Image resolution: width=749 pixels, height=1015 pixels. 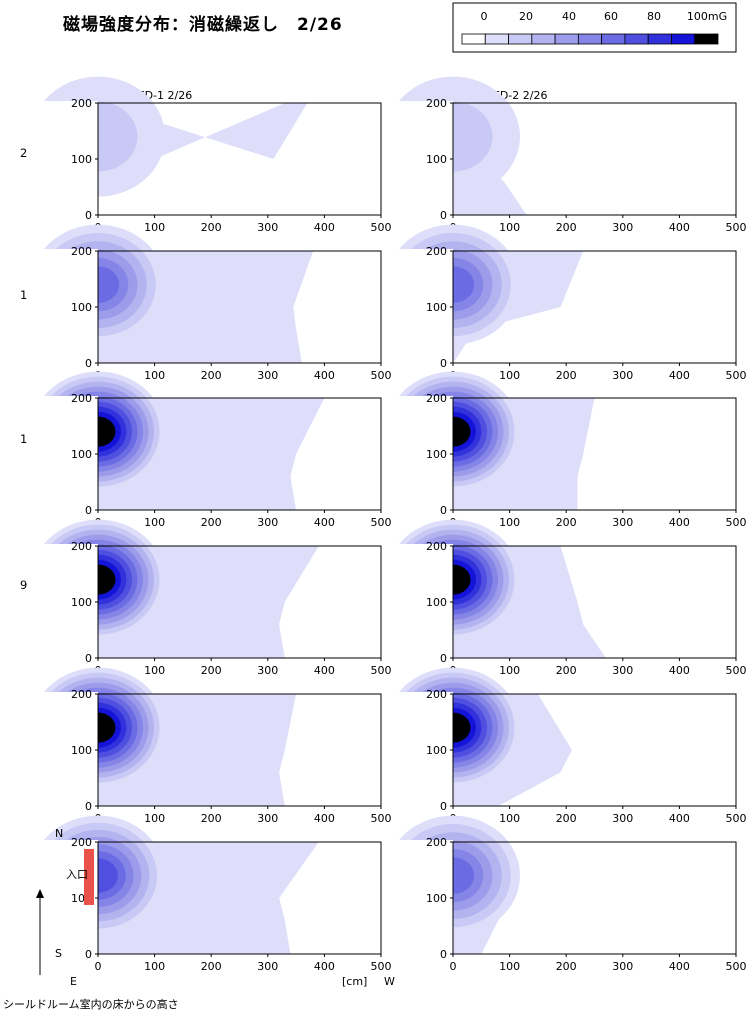 I want to click on legend-label: 0, so click(x=484, y=16).